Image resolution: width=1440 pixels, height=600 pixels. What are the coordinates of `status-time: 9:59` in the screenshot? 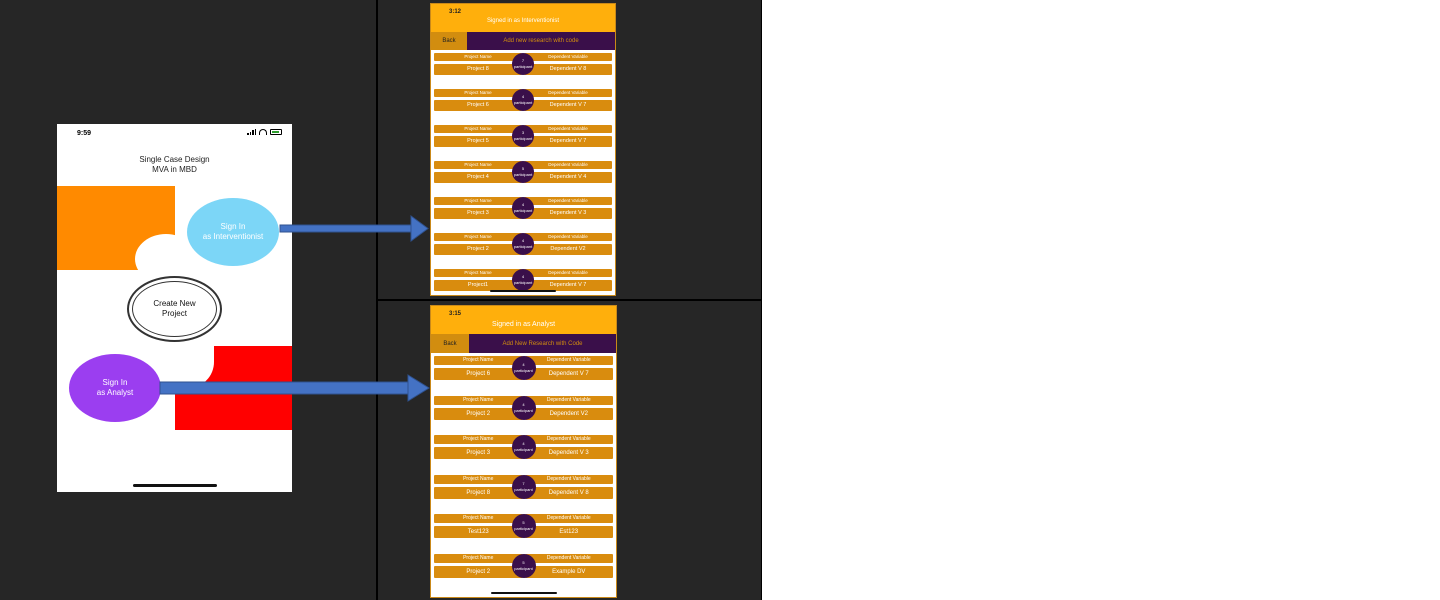 It's located at (84, 133).